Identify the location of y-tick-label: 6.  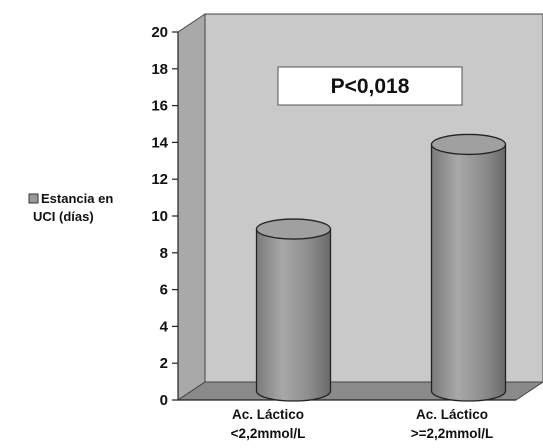
(164, 290).